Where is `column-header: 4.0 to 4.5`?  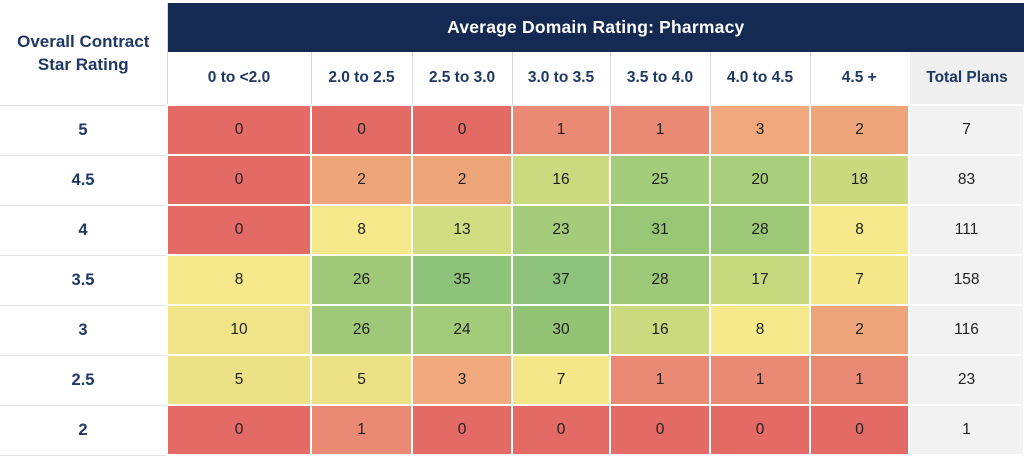
column-header: 4.0 to 4.5 is located at coordinates (760, 79).